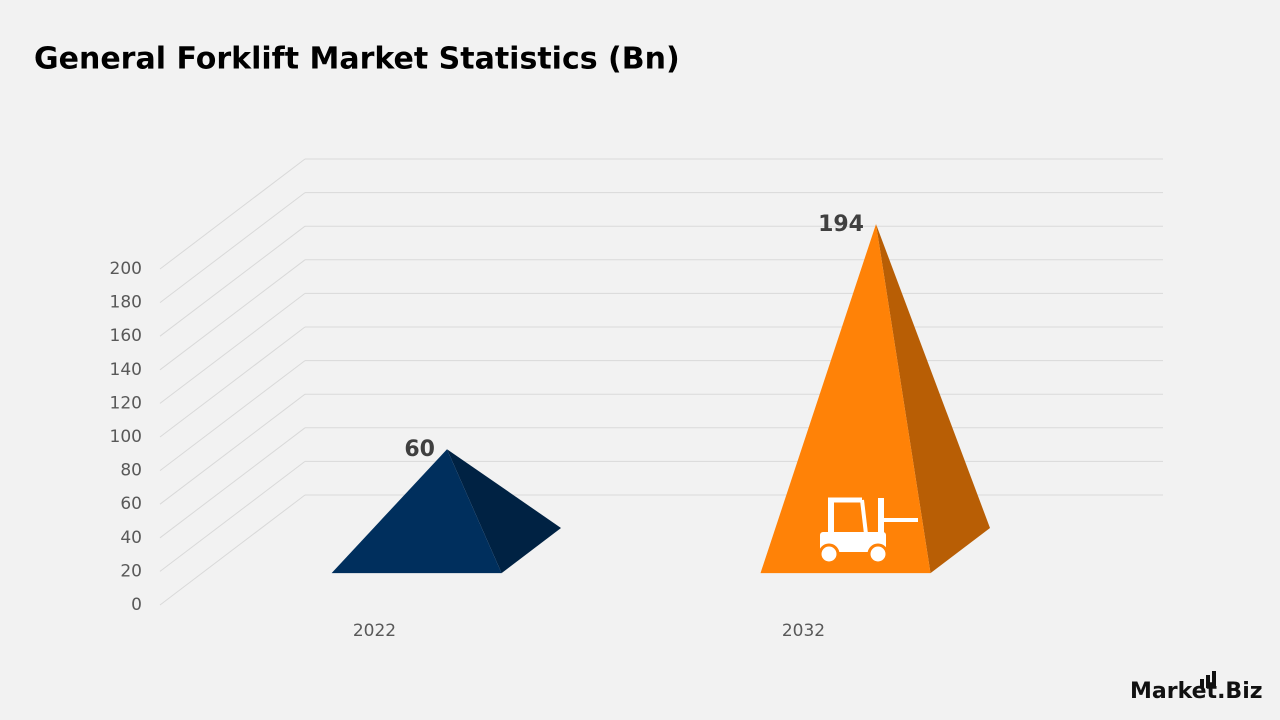 The image size is (1280, 720). I want to click on y-tick-label: 0, so click(136, 605).